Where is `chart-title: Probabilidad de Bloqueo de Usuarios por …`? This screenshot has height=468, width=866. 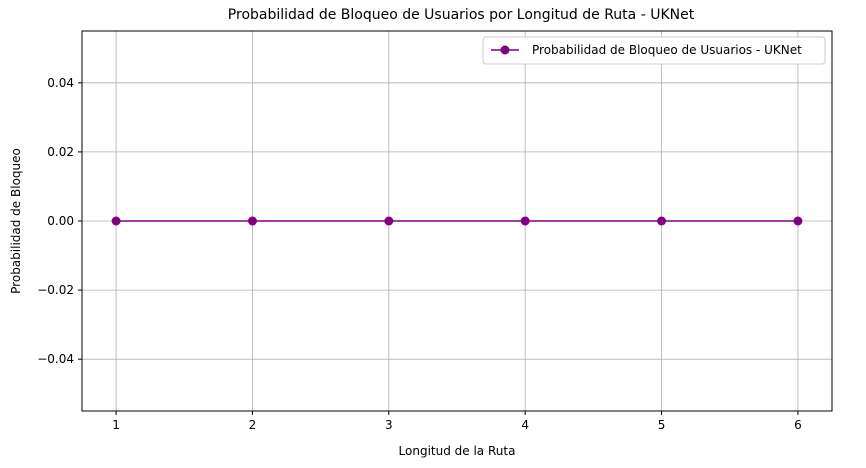 chart-title: Probabilidad de Bloqueo de Usuarios por … is located at coordinates (461, 15).